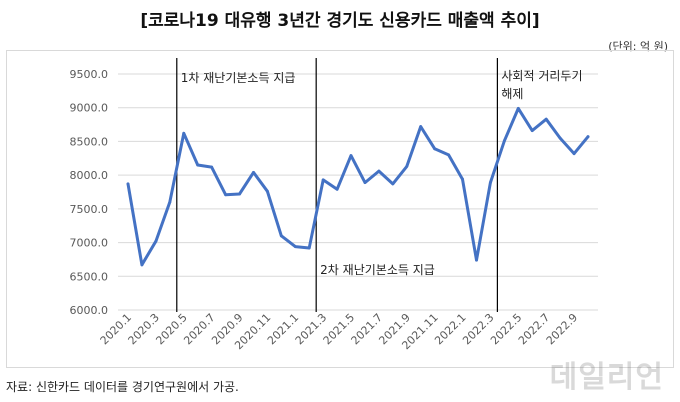 The image size is (680, 402). Describe the element at coordinates (122, 387) in the screenshot. I see `source-note: 자료: 신한카드 데이터를 경기연구원에서 가공.` at that location.